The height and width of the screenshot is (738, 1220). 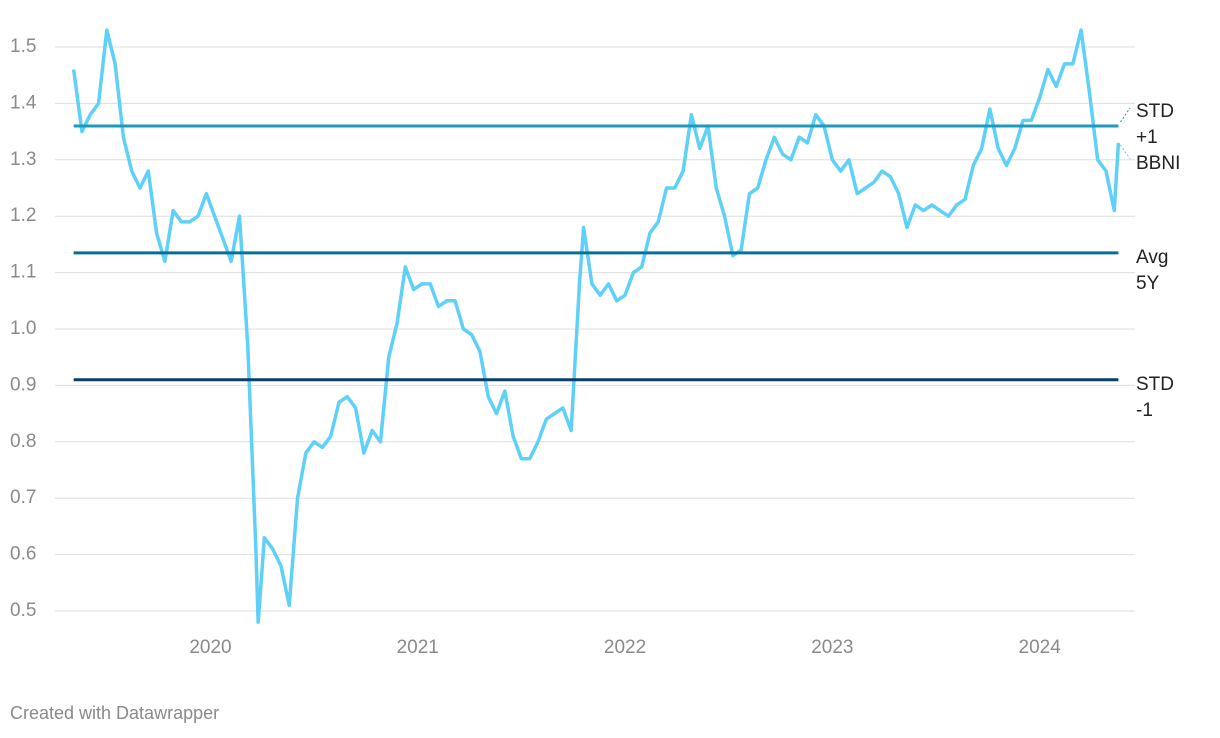 What do you see at coordinates (115, 713) in the screenshot?
I see `credit: Created with Datawrapper` at bounding box center [115, 713].